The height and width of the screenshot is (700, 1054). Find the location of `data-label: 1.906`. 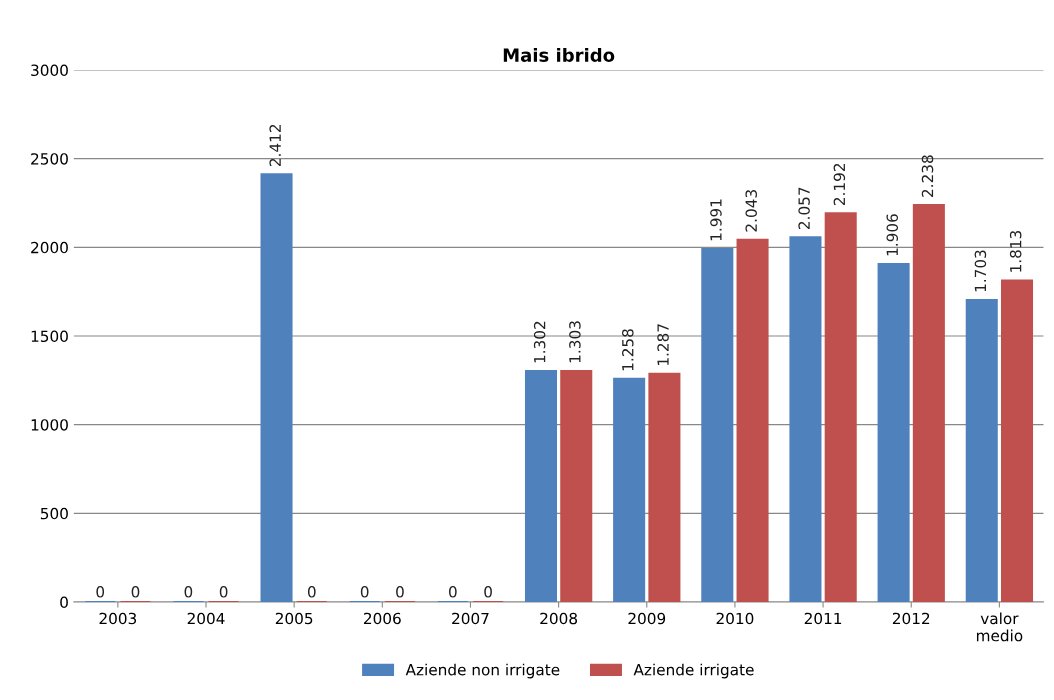

data-label: 1.906 is located at coordinates (892, 235).